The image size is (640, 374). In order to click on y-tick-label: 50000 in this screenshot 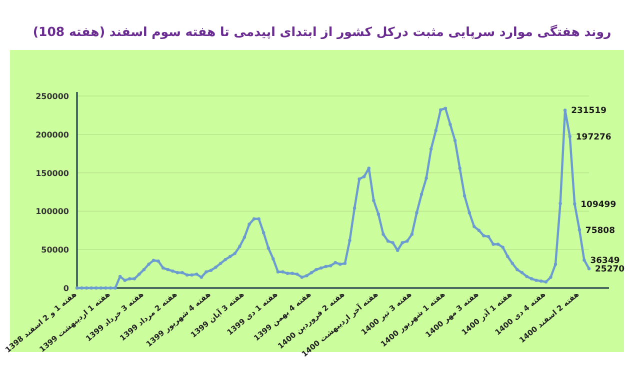, I will do `click(55, 250)`.